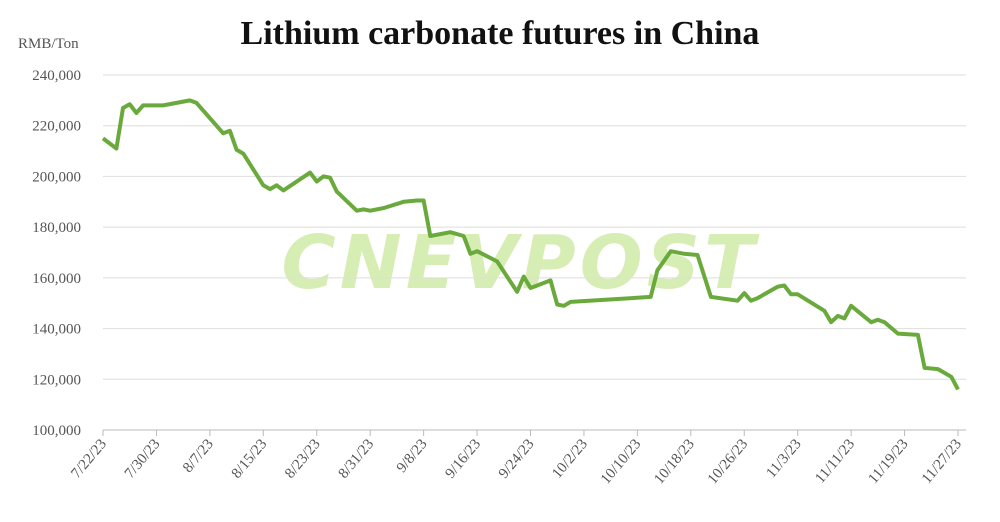 This screenshot has height=522, width=1000. I want to click on y-tick-label: 240,000, so click(56, 76).